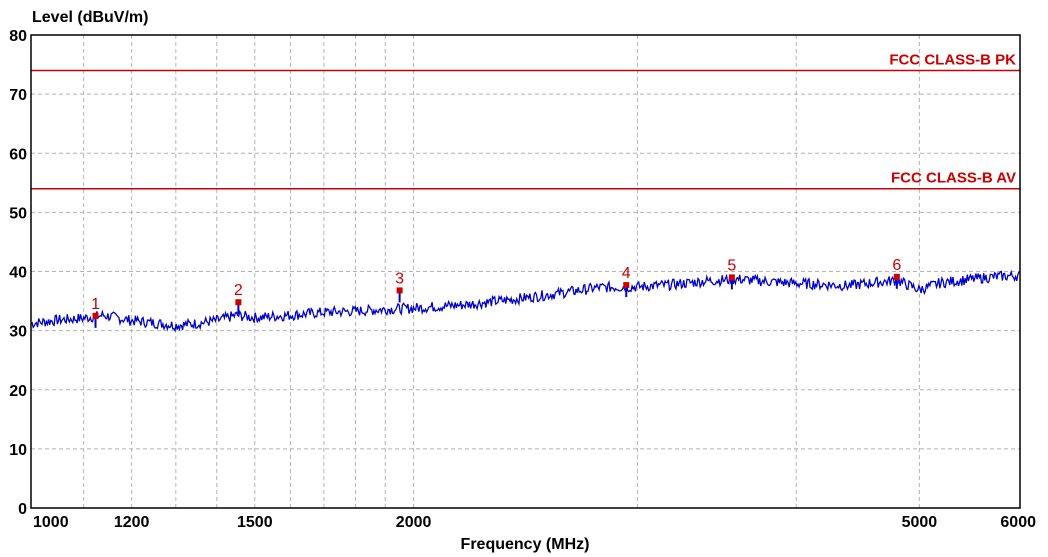 The width and height of the screenshot is (1048, 557). What do you see at coordinates (399, 278) in the screenshot?
I see `marker-label: 3` at bounding box center [399, 278].